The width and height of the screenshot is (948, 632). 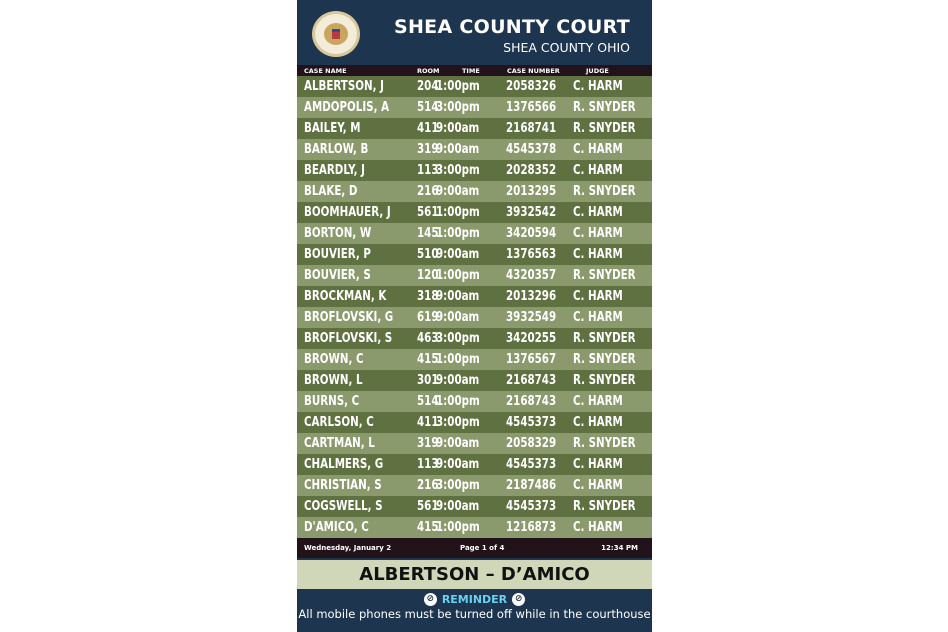 I want to click on table-row: CARLSON, C 411 3:00pm 4545373 C. HARM, so click(x=474, y=422).